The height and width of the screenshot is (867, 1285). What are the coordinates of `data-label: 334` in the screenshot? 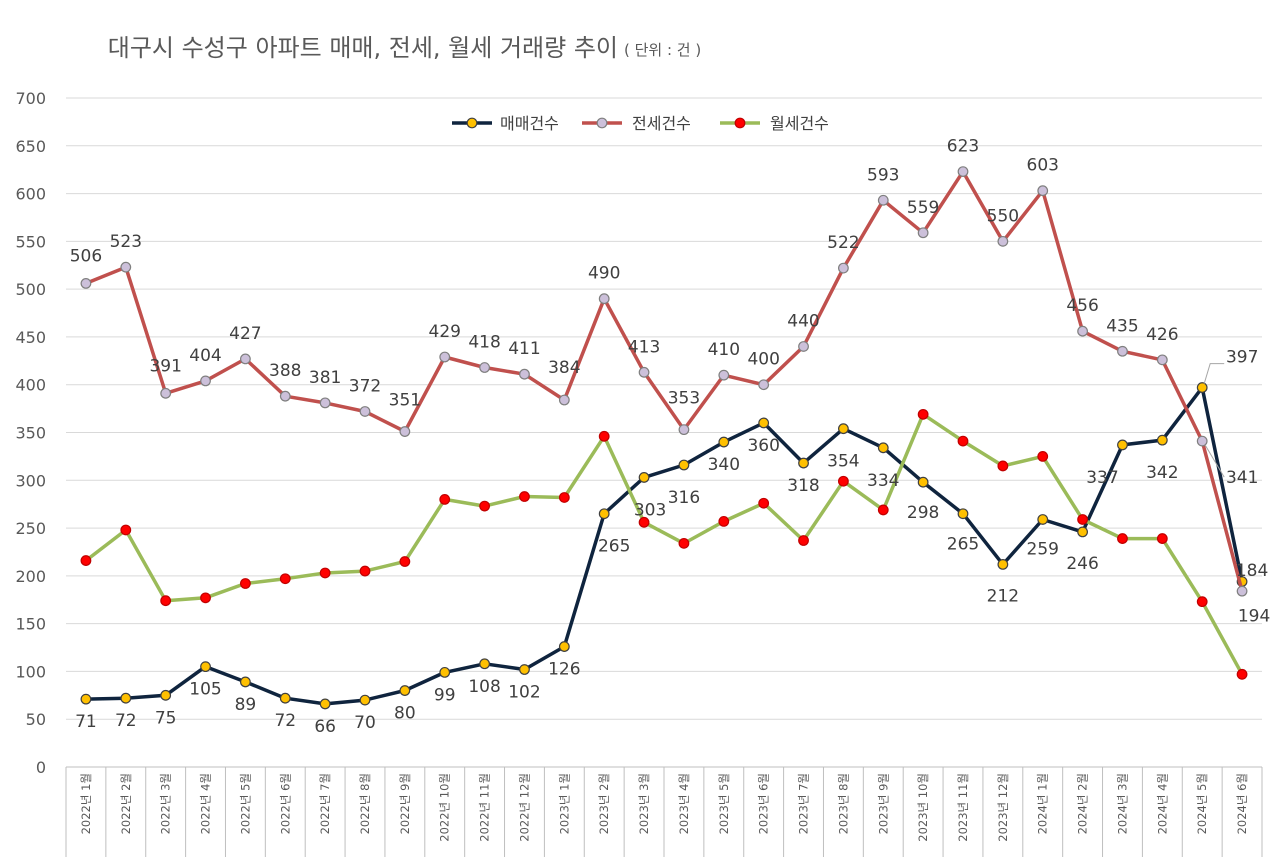 It's located at (883, 481).